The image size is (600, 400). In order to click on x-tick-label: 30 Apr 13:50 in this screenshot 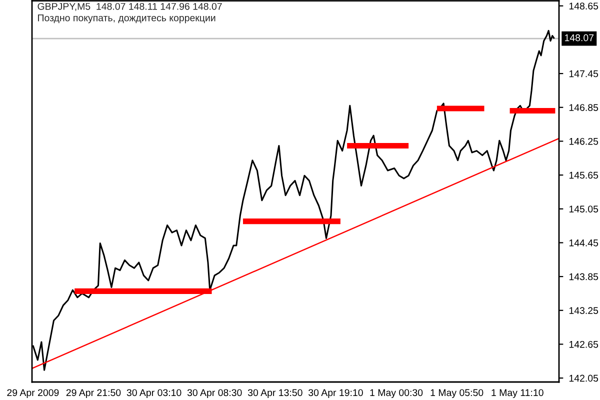, I will do `click(275, 393)`.